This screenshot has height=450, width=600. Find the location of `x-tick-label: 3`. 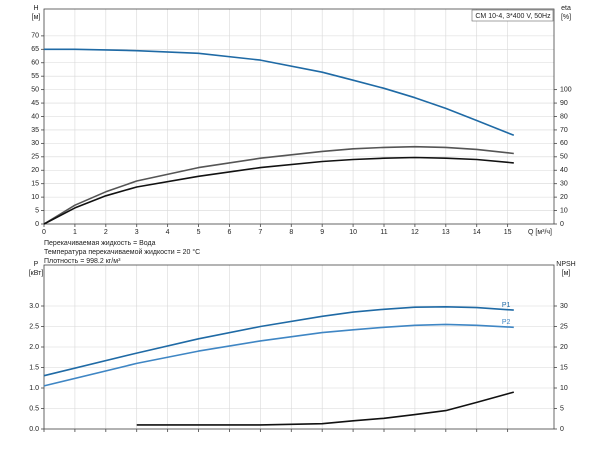

x-tick-label: 3 is located at coordinates (137, 232).